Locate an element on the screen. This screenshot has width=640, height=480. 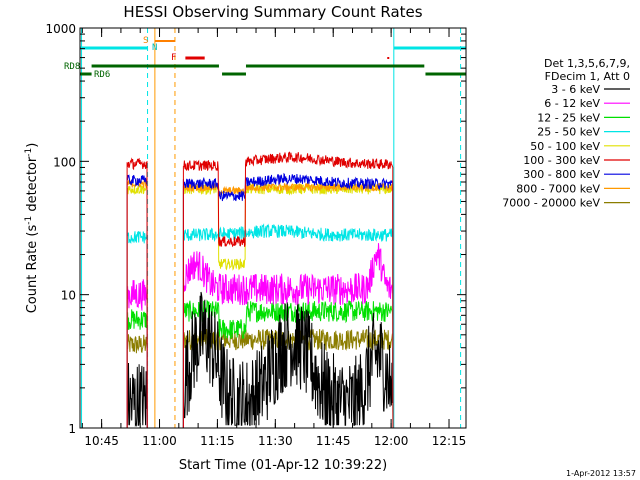
x-tick-label: 12:00 is located at coordinates (391, 441).